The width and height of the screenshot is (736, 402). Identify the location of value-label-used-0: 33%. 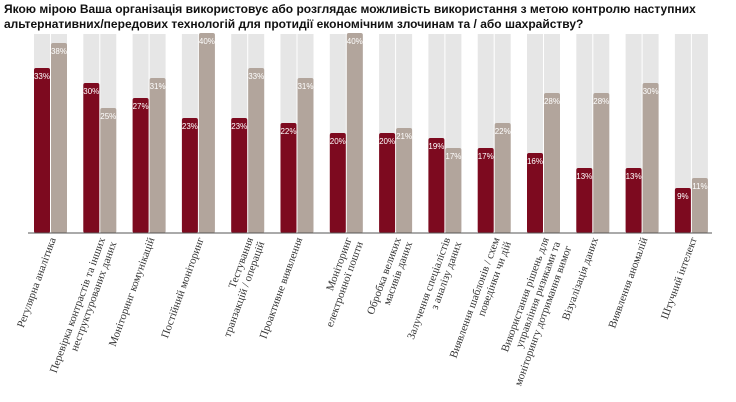
(42, 76).